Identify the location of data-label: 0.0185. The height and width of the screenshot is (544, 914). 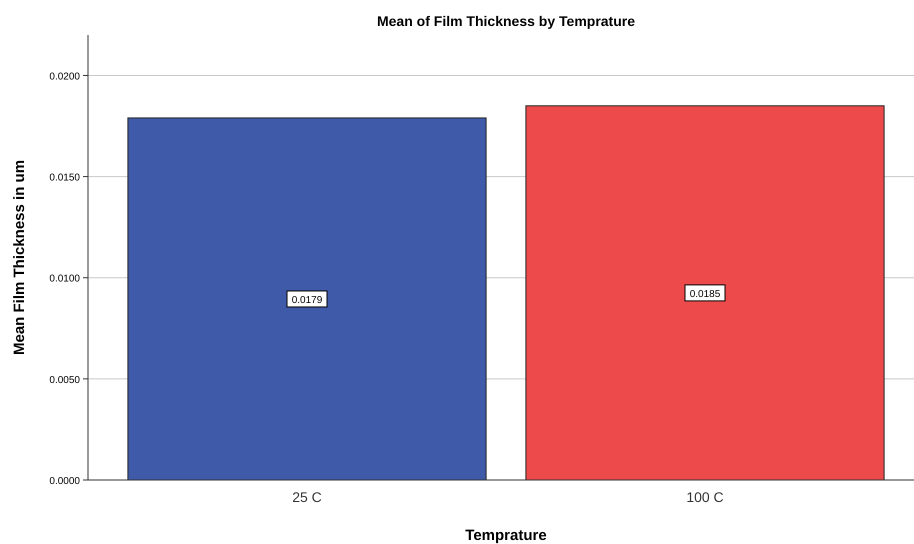
(705, 294).